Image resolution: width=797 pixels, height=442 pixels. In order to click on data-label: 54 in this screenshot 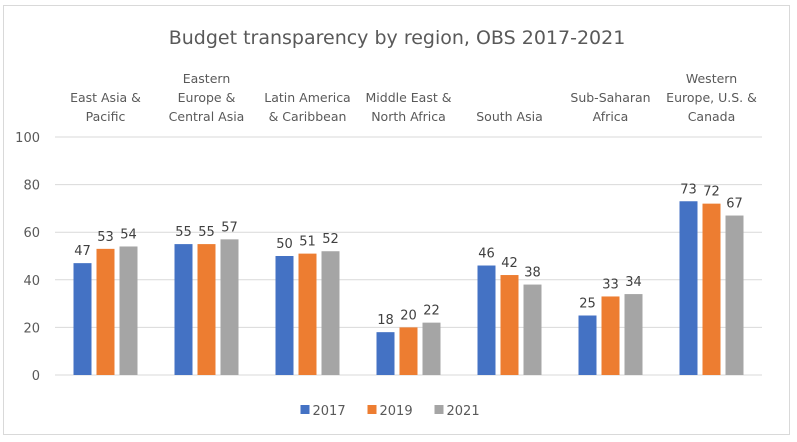, I will do `click(128, 234)`.